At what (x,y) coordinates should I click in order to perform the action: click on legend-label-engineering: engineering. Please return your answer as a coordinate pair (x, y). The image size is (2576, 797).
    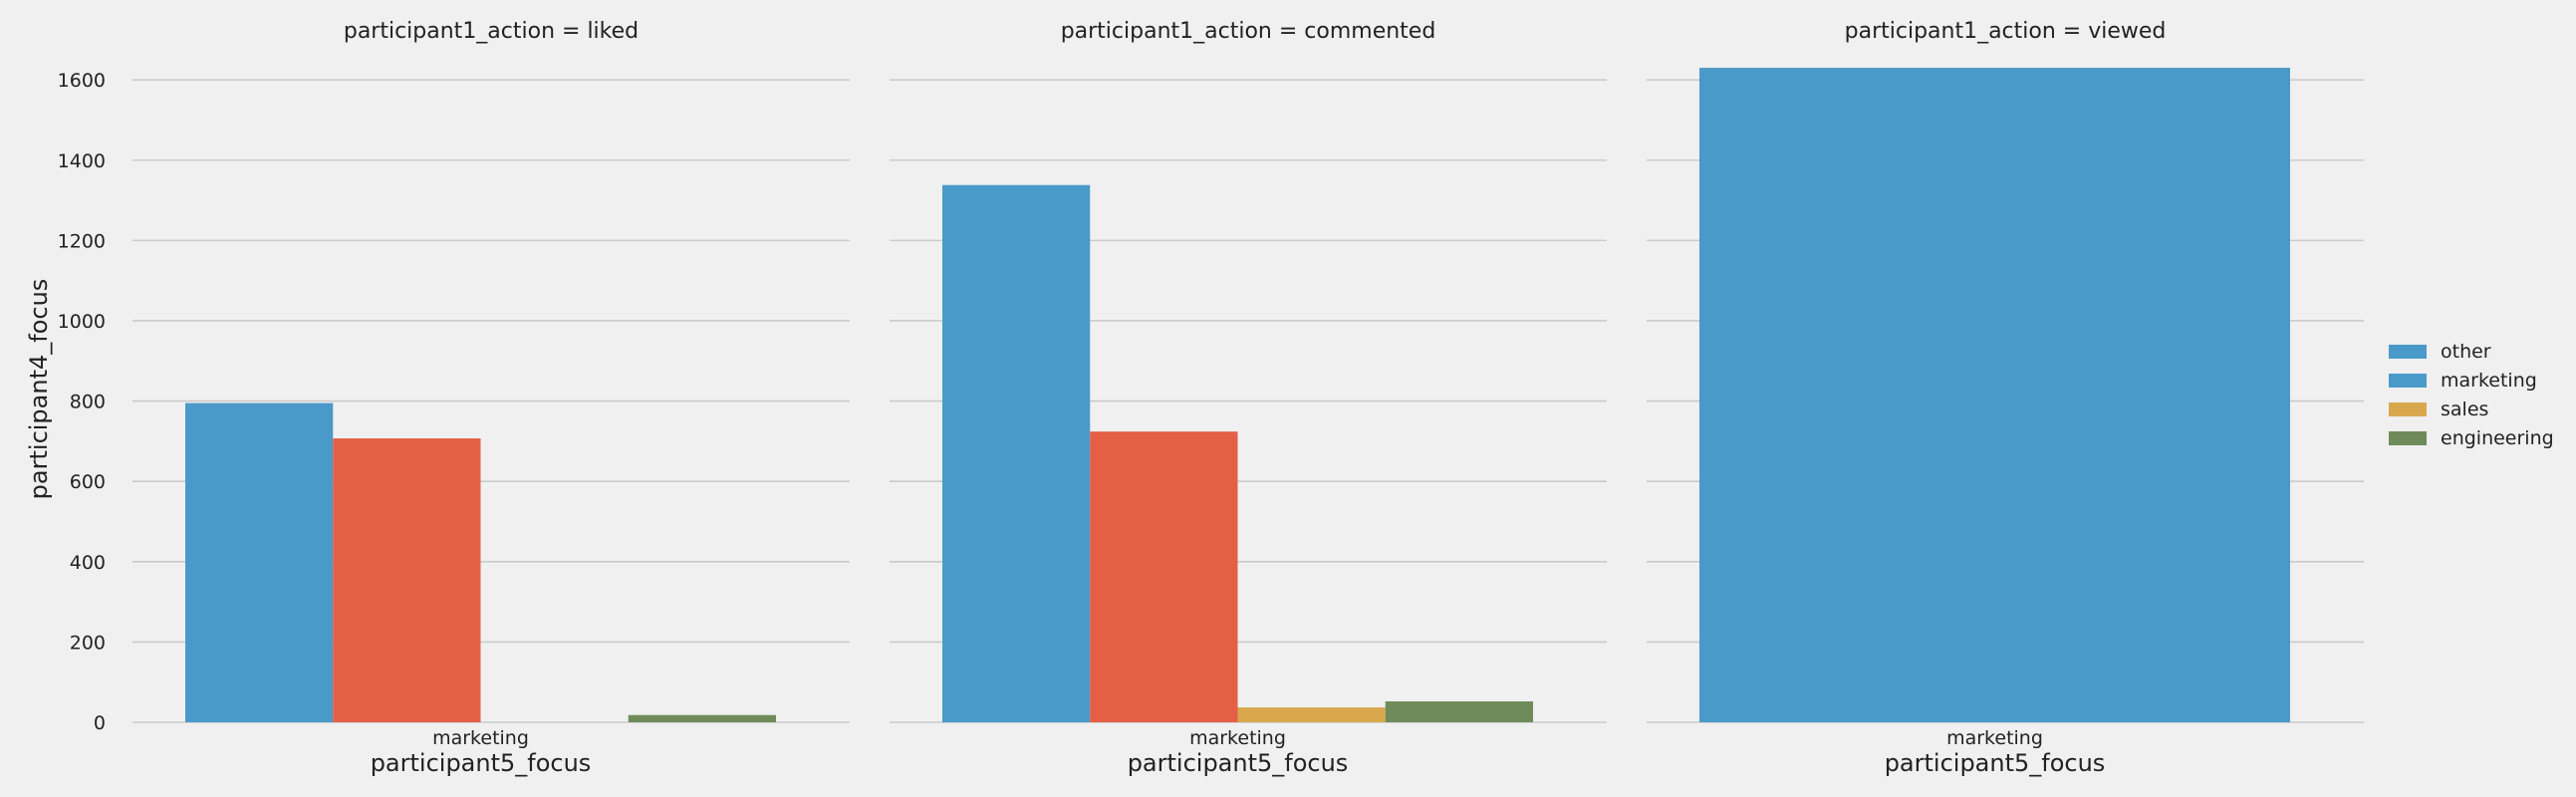
    Looking at the image, I should click on (2497, 438).